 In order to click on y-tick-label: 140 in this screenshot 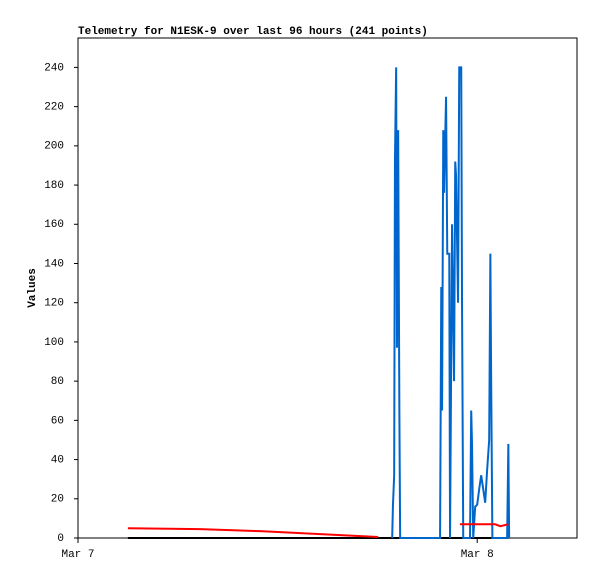, I will do `click(54, 264)`.